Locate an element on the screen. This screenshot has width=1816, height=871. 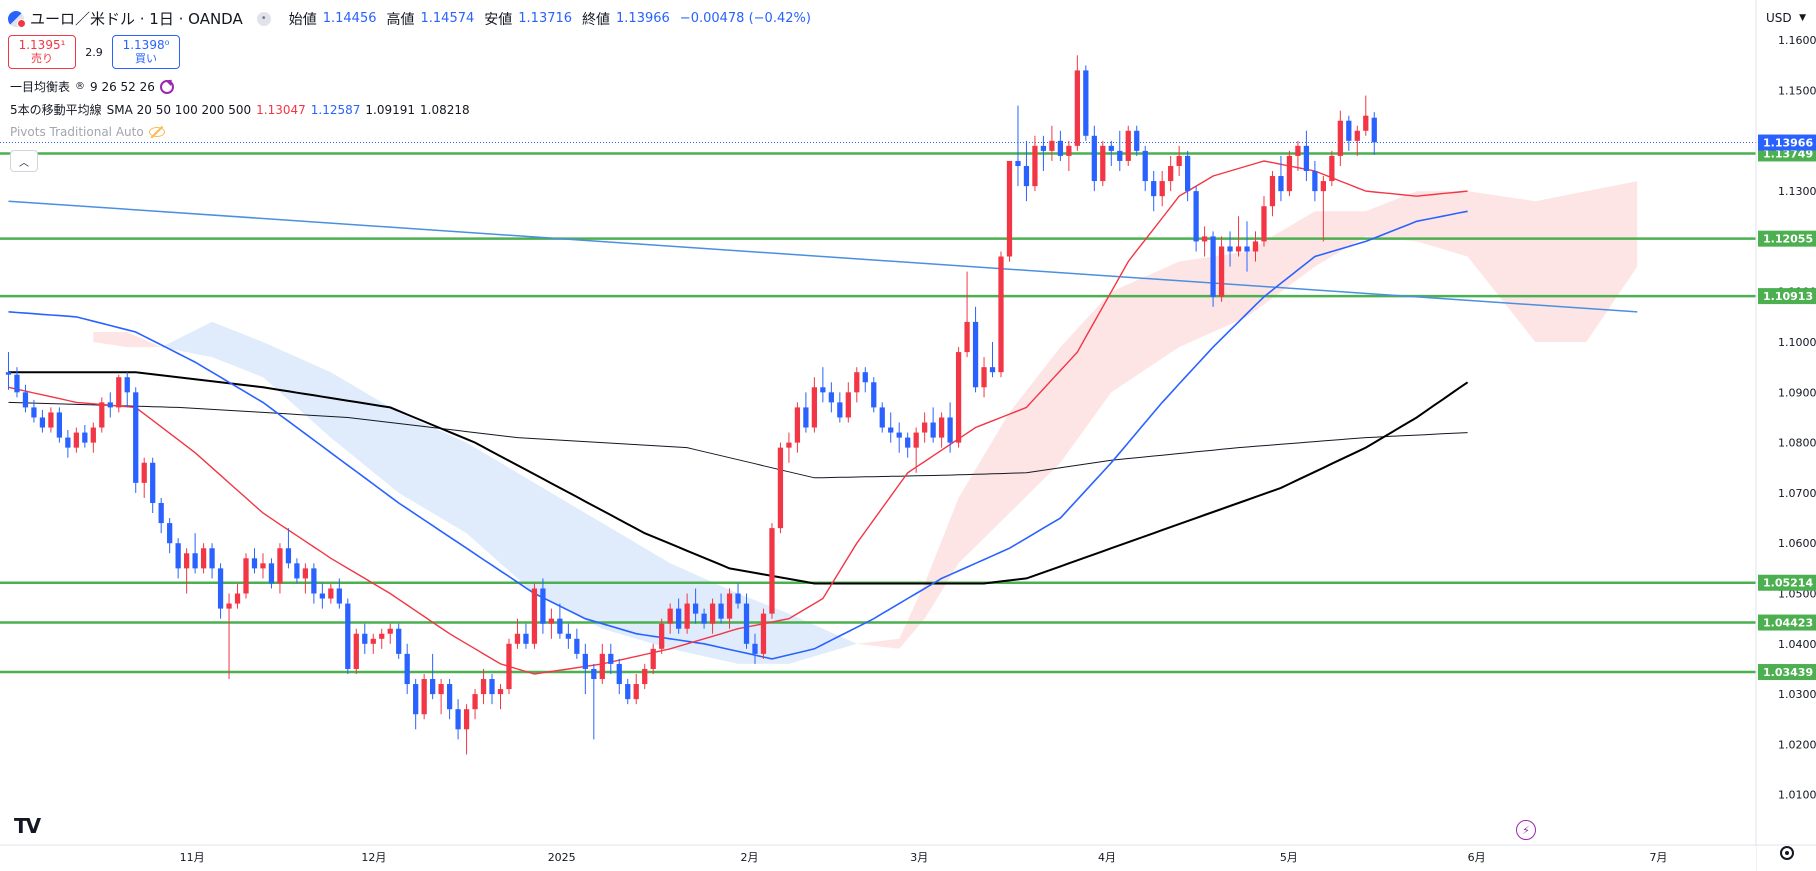
price-tick-label: 1.10000 is located at coordinates (1797, 342).